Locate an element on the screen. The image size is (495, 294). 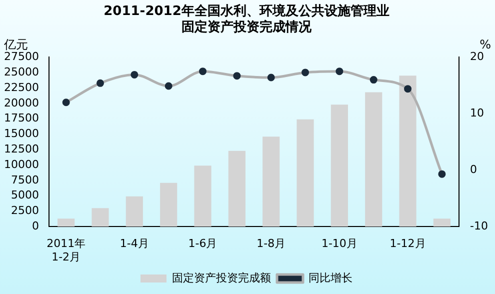
y2-axis-title: % is located at coordinates (485, 44).